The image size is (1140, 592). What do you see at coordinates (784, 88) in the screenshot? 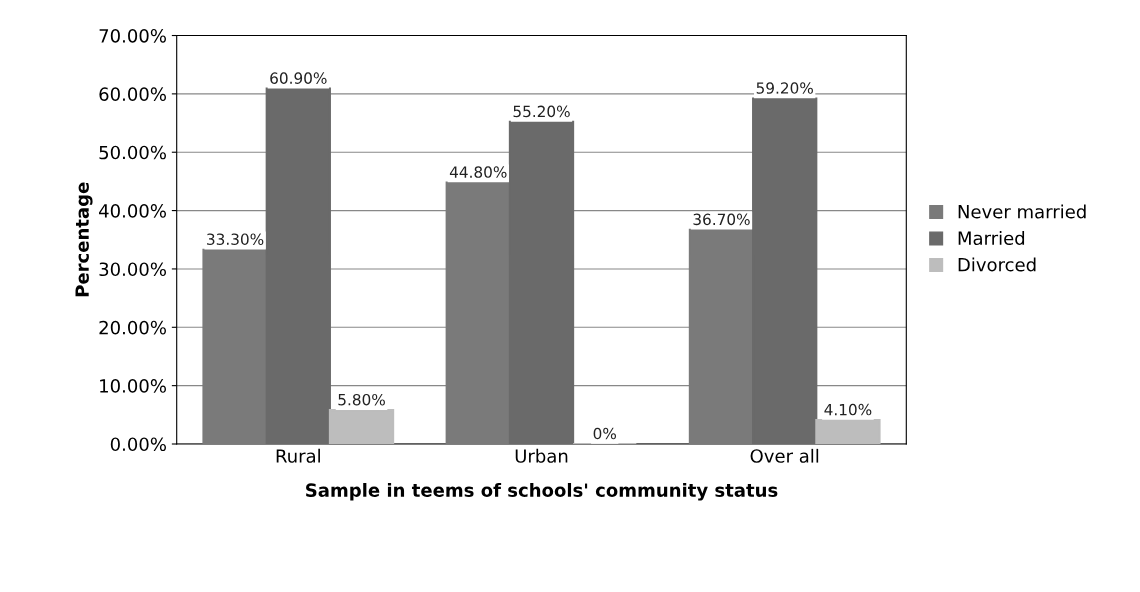
I see `data-label: 59.20%` at bounding box center [784, 88].